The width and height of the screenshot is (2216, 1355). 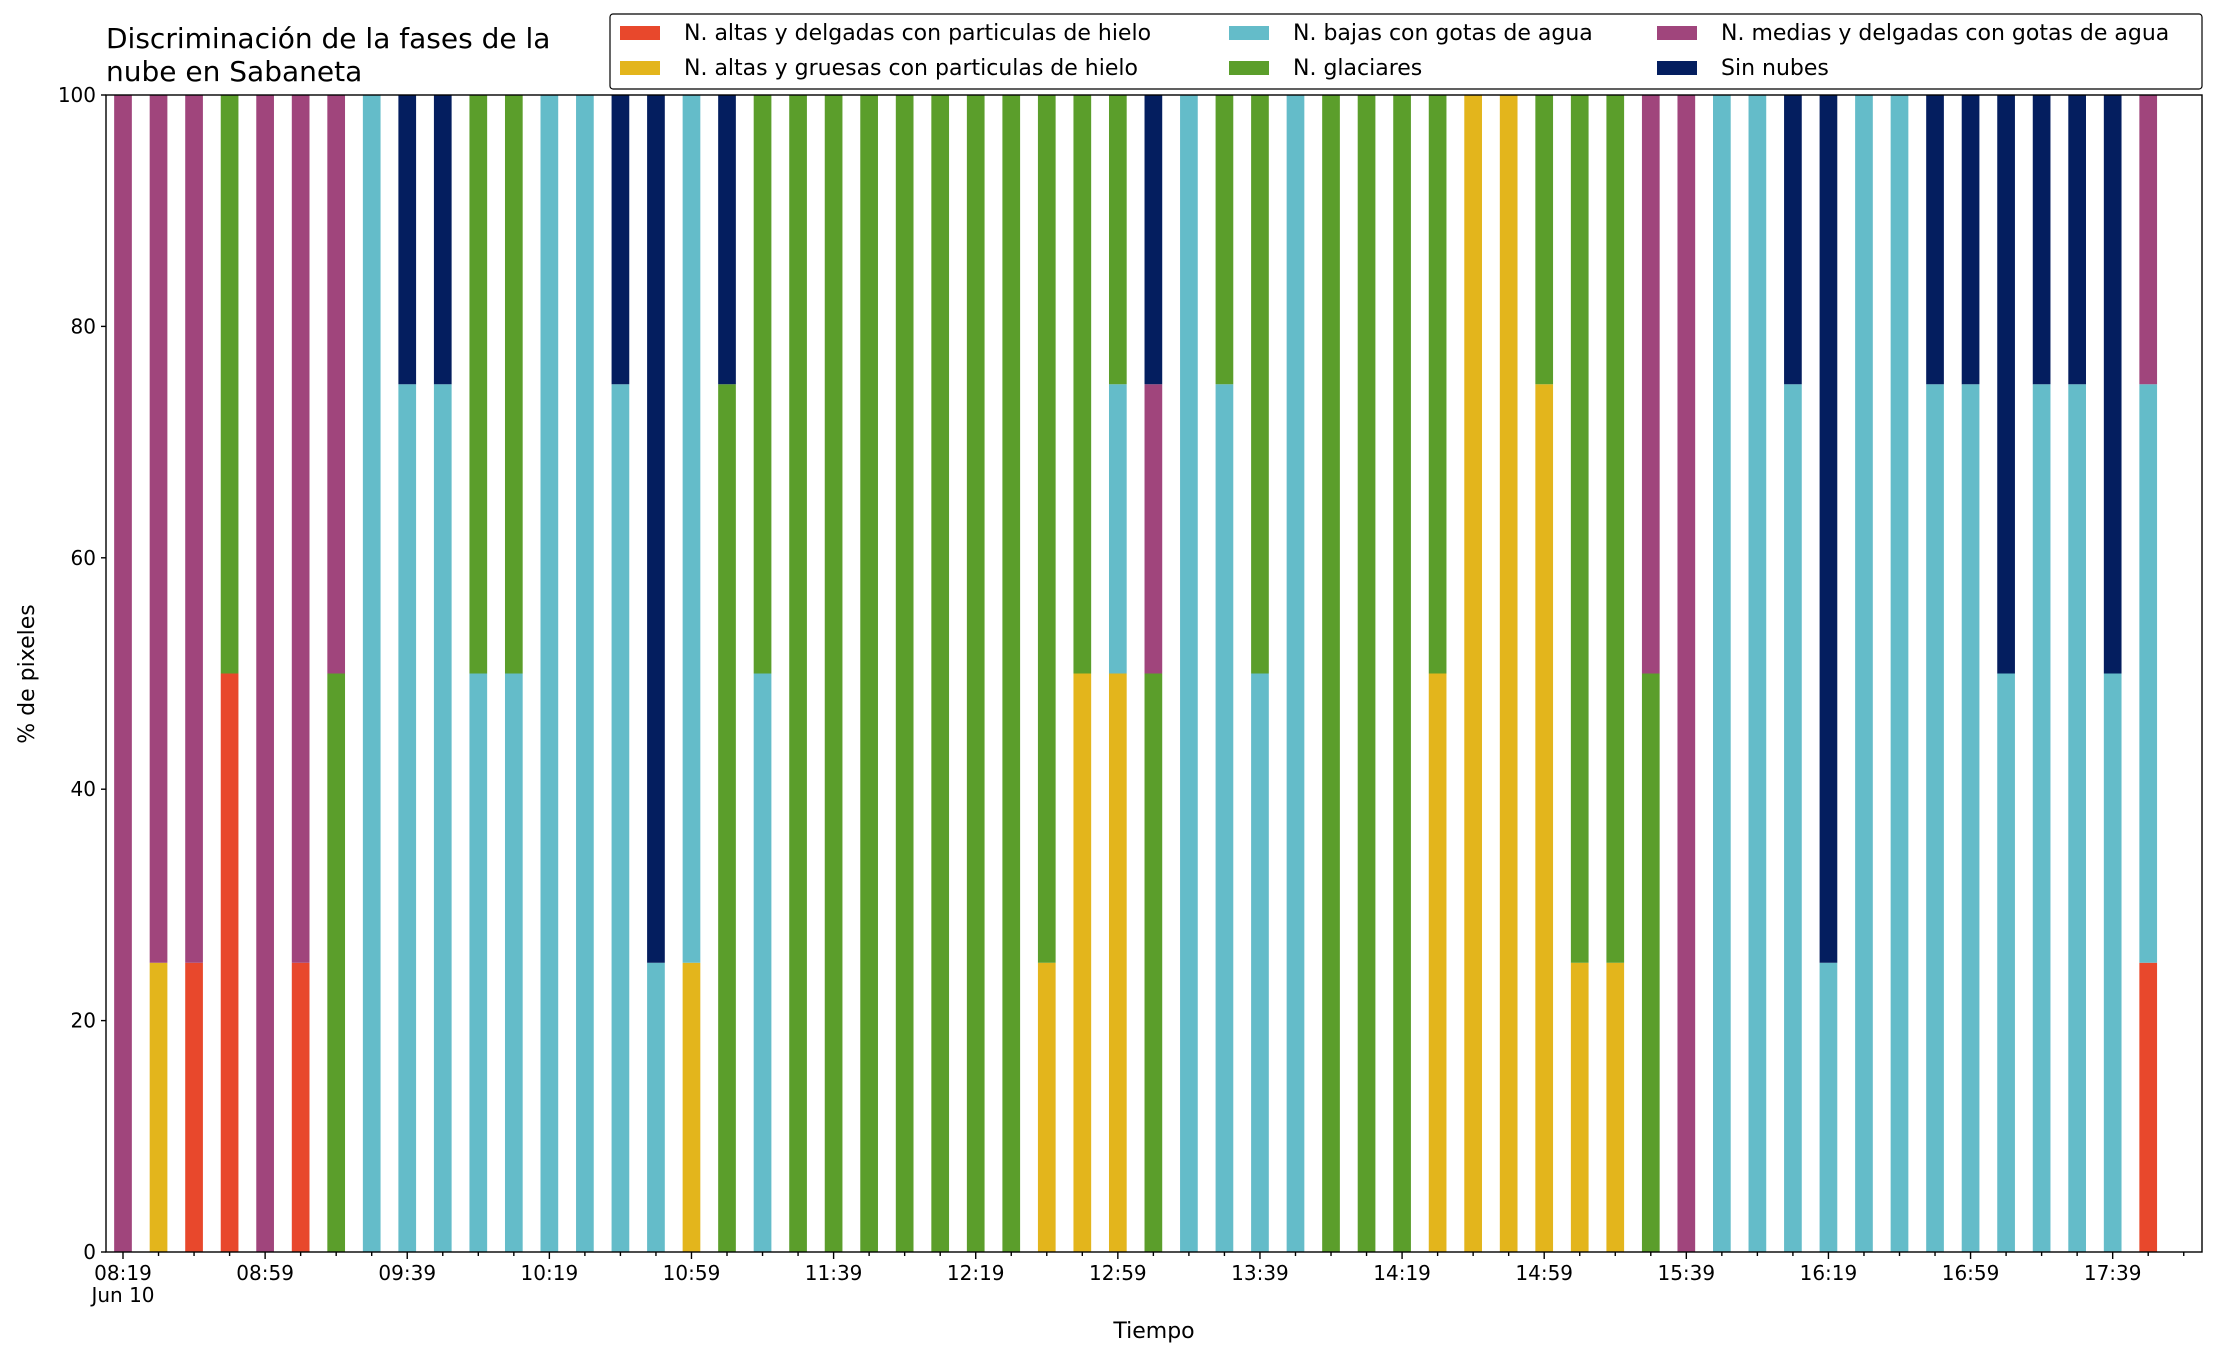 I want to click on x-tick-label: 17:39, so click(x=2113, y=1273).